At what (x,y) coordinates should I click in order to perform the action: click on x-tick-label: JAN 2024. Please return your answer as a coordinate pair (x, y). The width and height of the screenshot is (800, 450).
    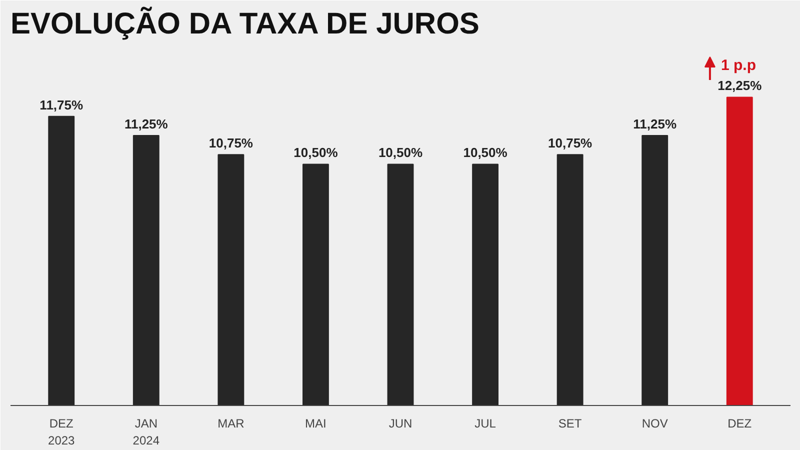
    Looking at the image, I should click on (146, 432).